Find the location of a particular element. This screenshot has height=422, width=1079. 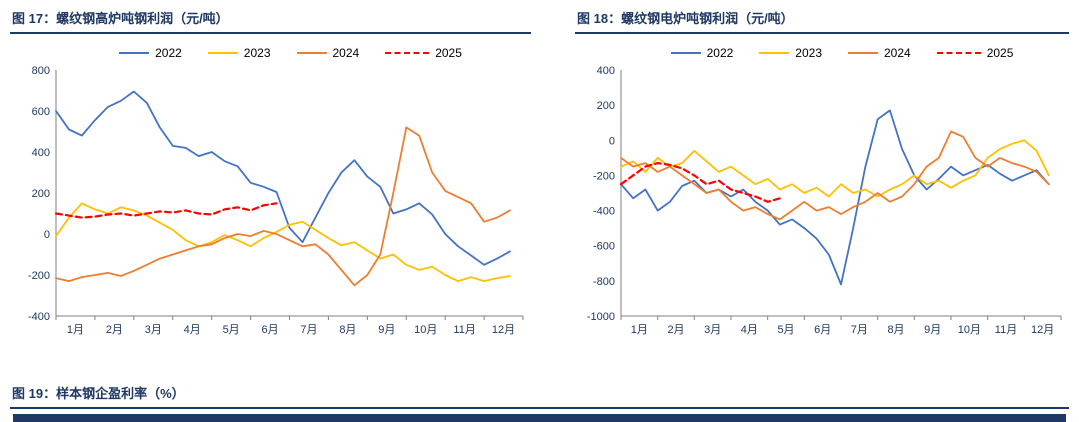

y-tick-label: 800 is located at coordinates (41, 71).